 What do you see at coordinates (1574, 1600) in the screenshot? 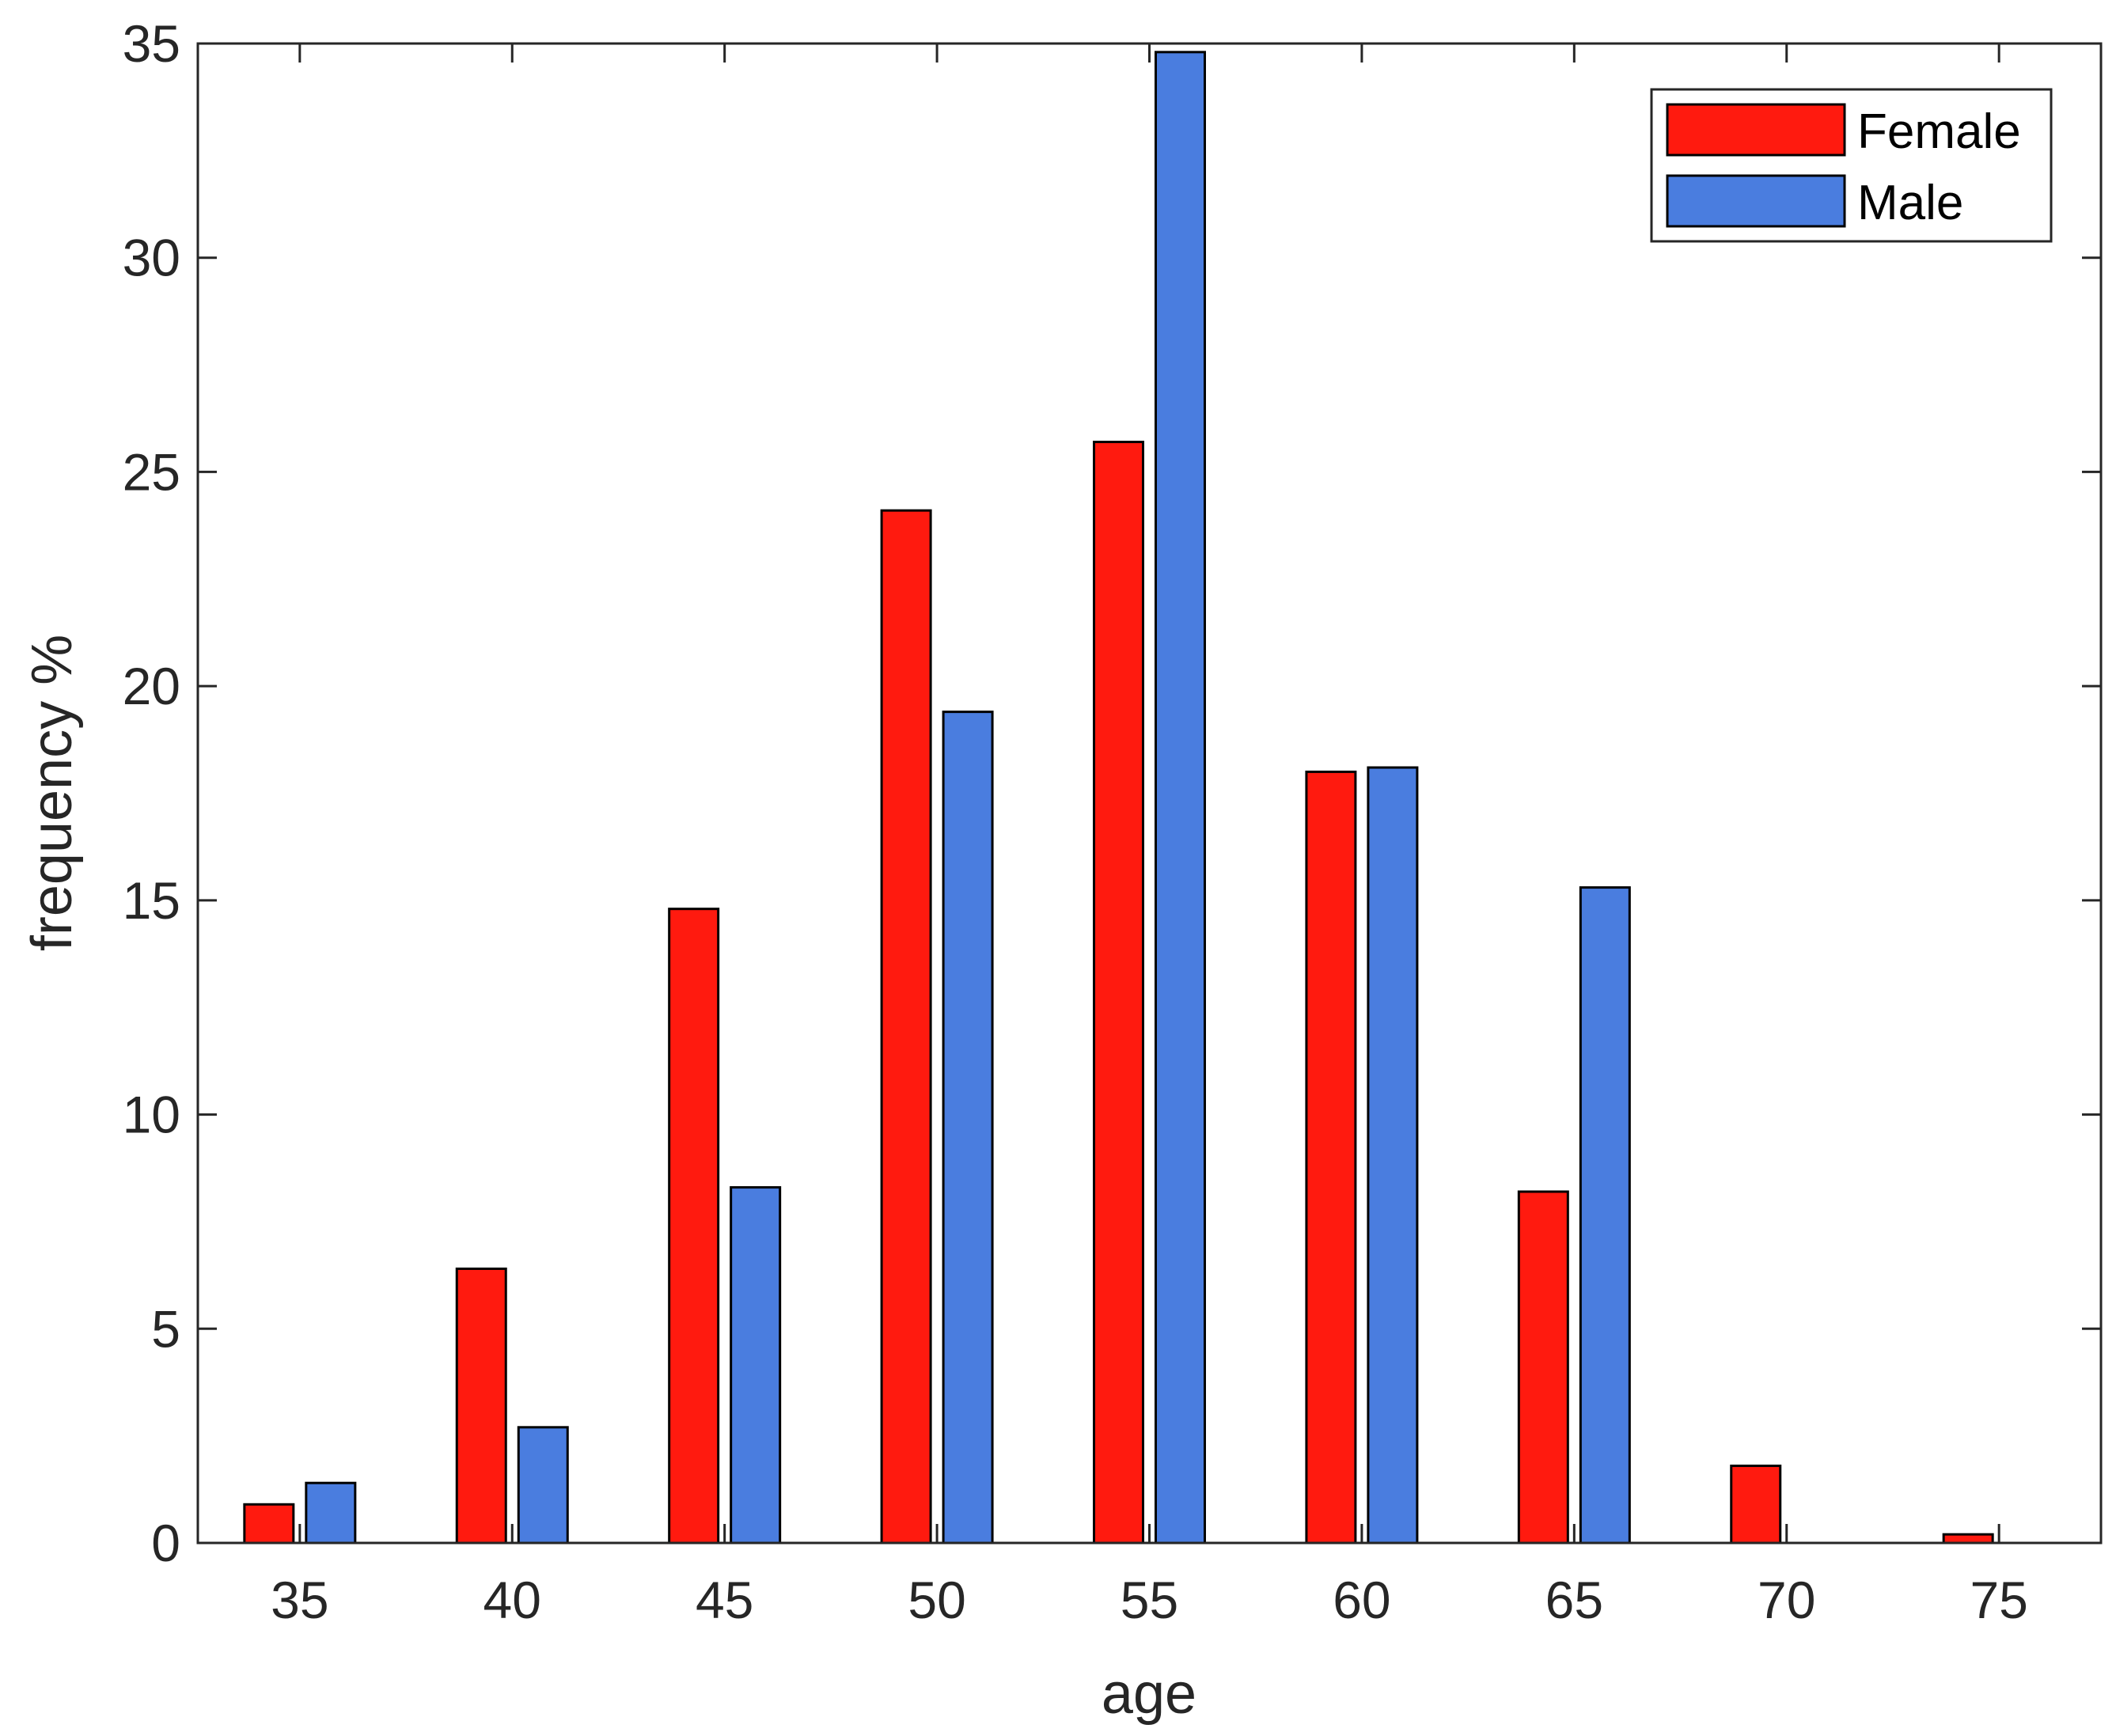
I see `x-tick-label-65: 65` at bounding box center [1574, 1600].